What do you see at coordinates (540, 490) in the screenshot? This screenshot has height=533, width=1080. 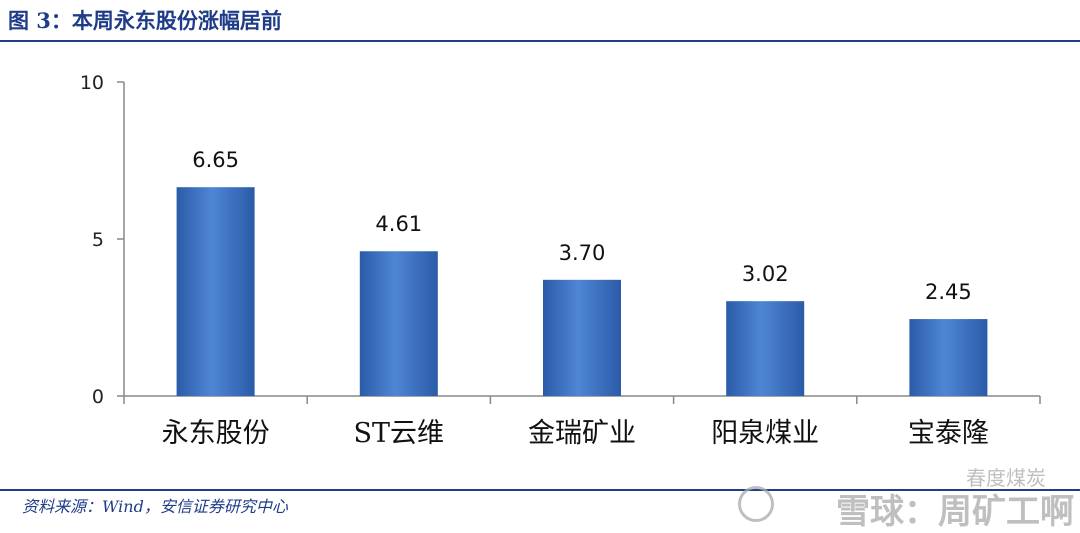 I see `footer-divider` at bounding box center [540, 490].